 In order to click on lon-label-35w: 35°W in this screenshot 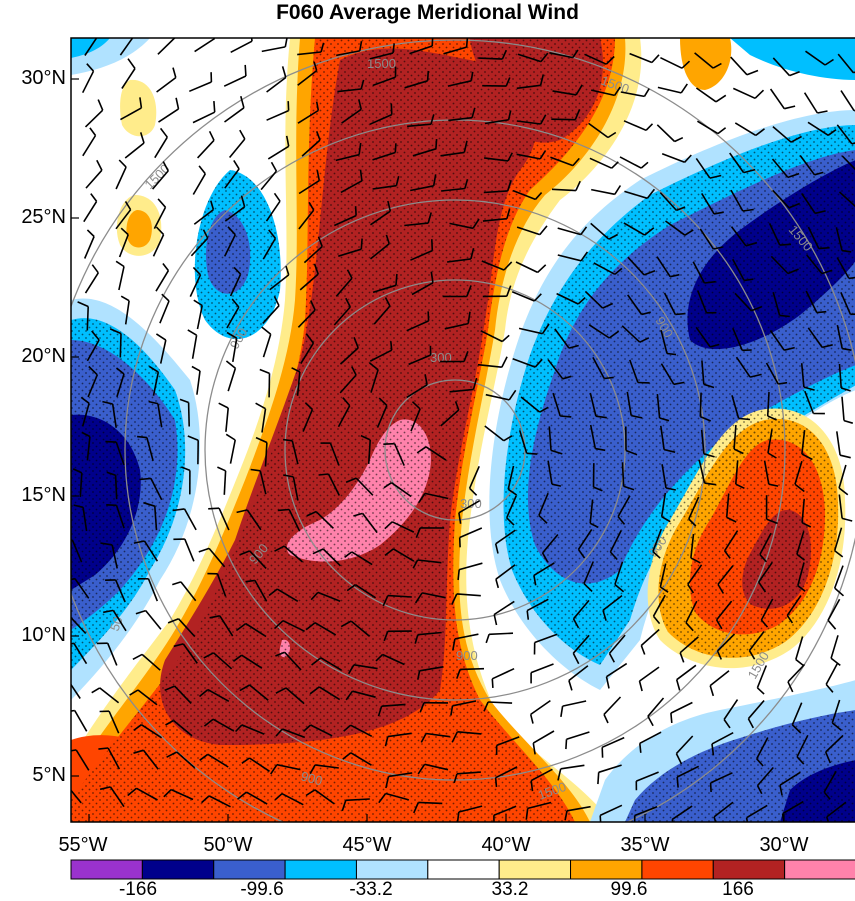, I will do `click(645, 845)`.